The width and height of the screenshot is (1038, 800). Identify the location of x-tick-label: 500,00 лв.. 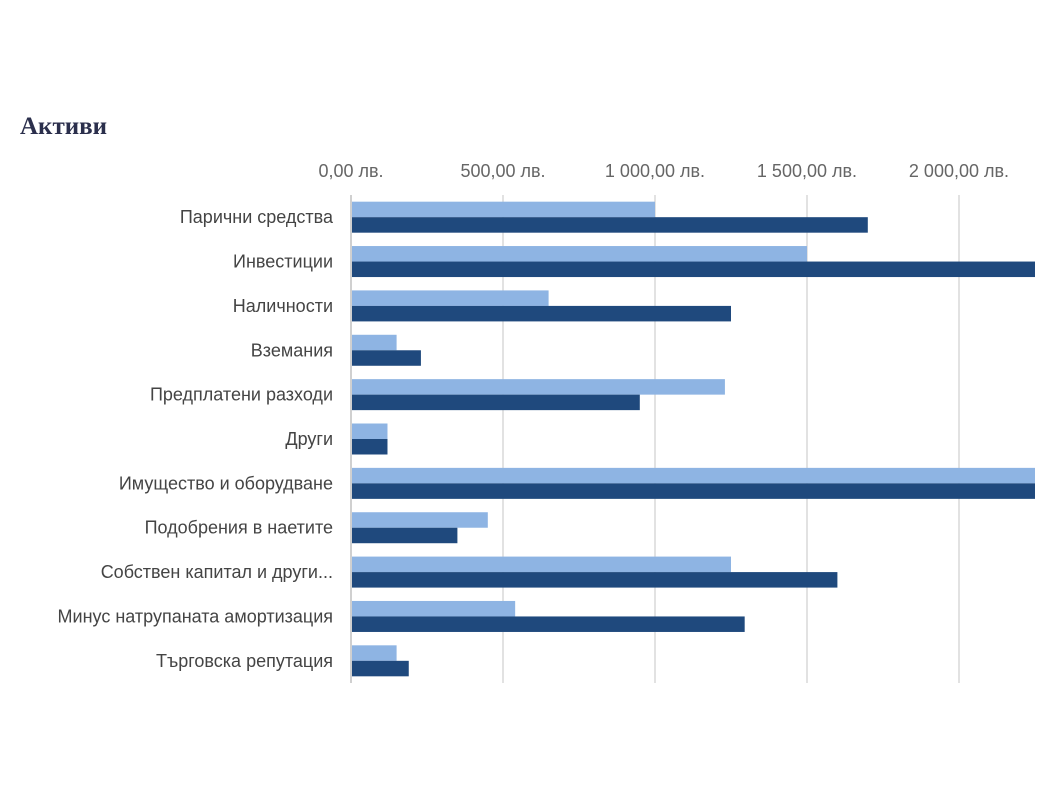
(502, 171).